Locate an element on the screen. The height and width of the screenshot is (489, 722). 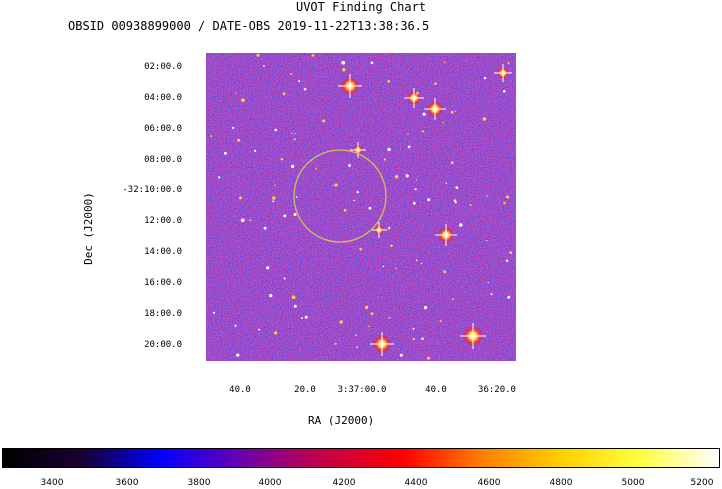
ra-tick-label: 40.0 is located at coordinates (436, 390).